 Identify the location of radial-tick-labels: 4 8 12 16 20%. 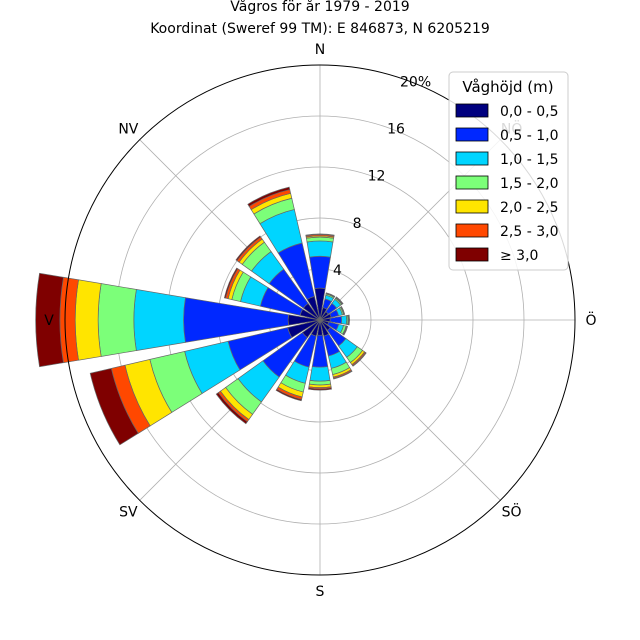
(382, 176).